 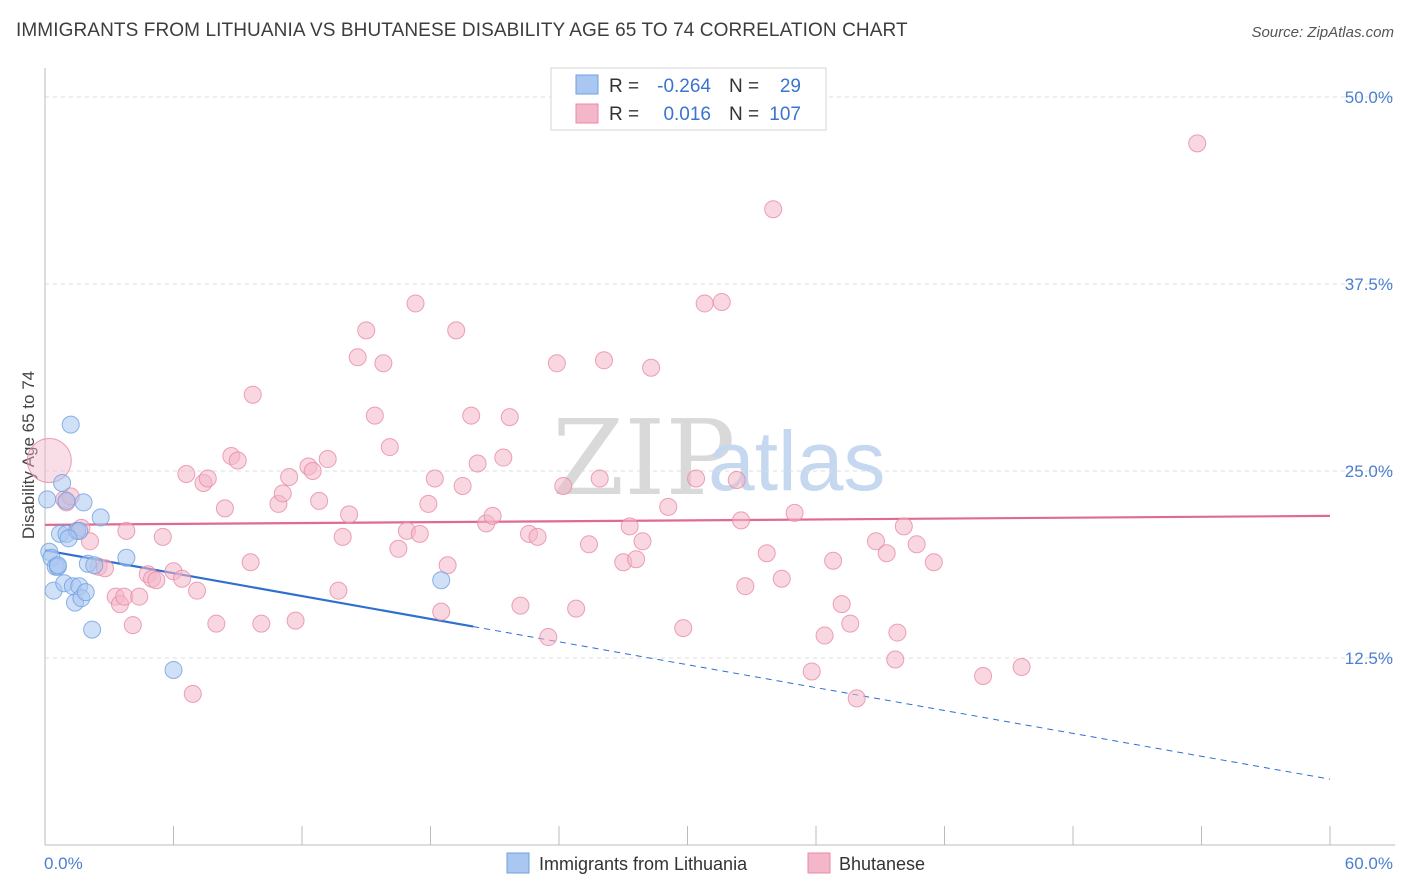 I want to click on trendline-lithuania-extension, so click(x=902, y=703).